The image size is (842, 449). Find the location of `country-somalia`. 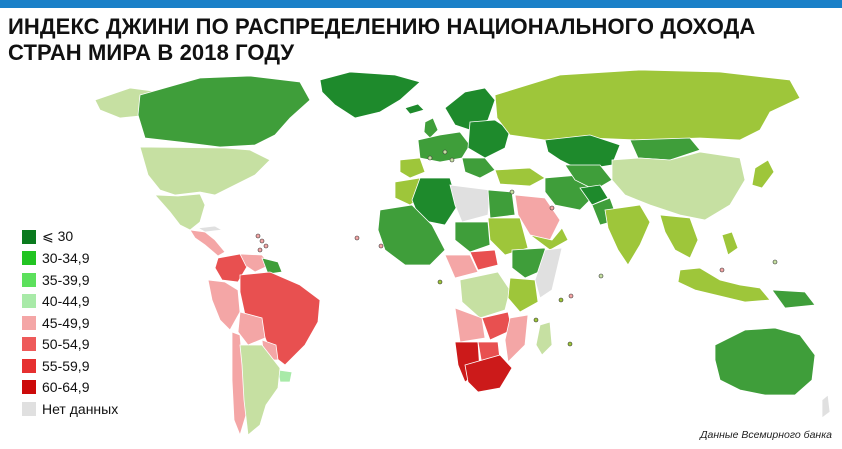

country-somalia is located at coordinates (548, 273).